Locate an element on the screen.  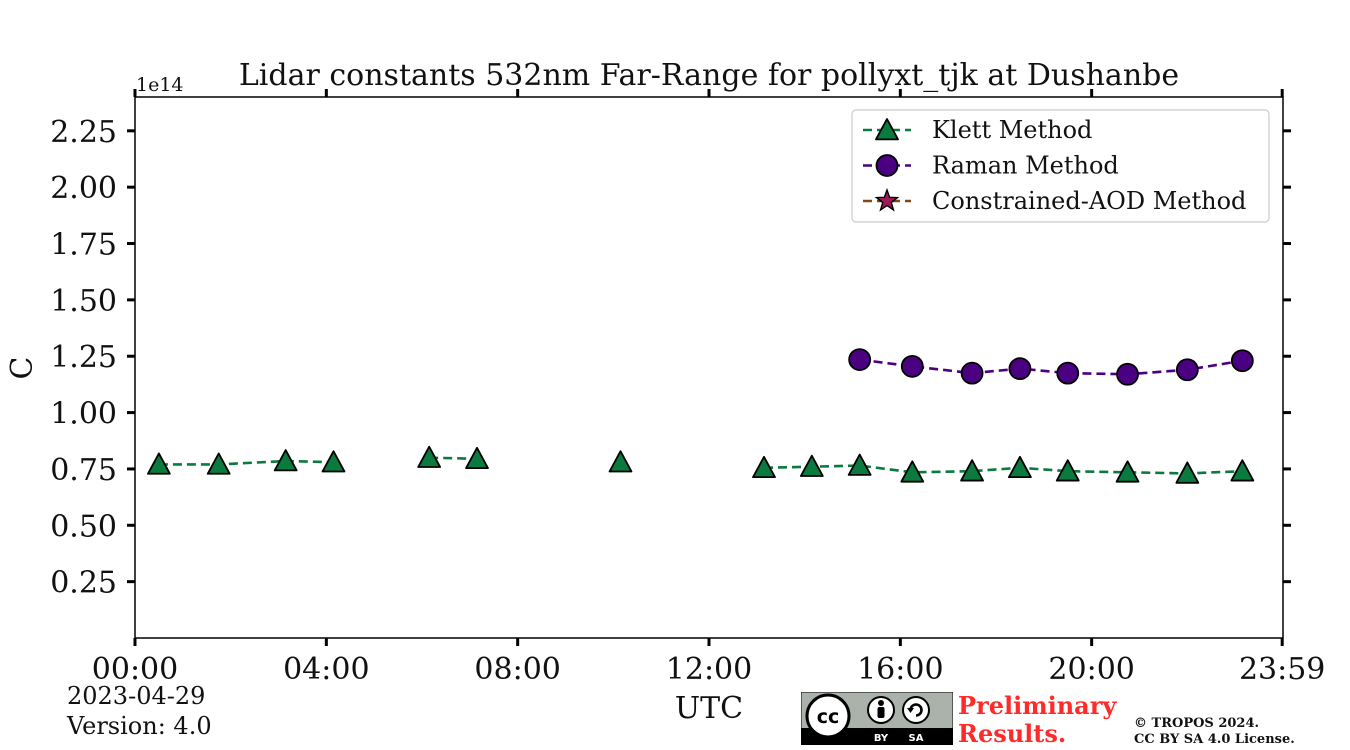
legend-box is located at coordinates (1060, 166).